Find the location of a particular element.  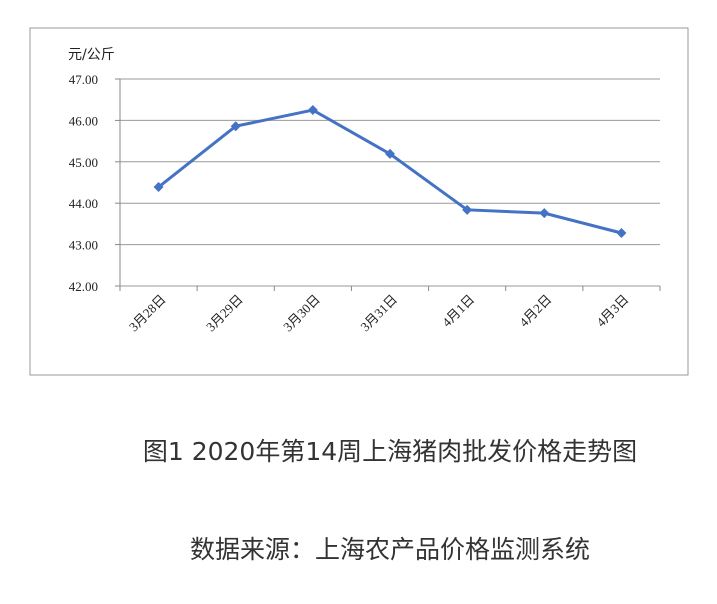

chart-title: 图1 2020年第14周上海猪肉批发价格走势图 is located at coordinates (390, 451).